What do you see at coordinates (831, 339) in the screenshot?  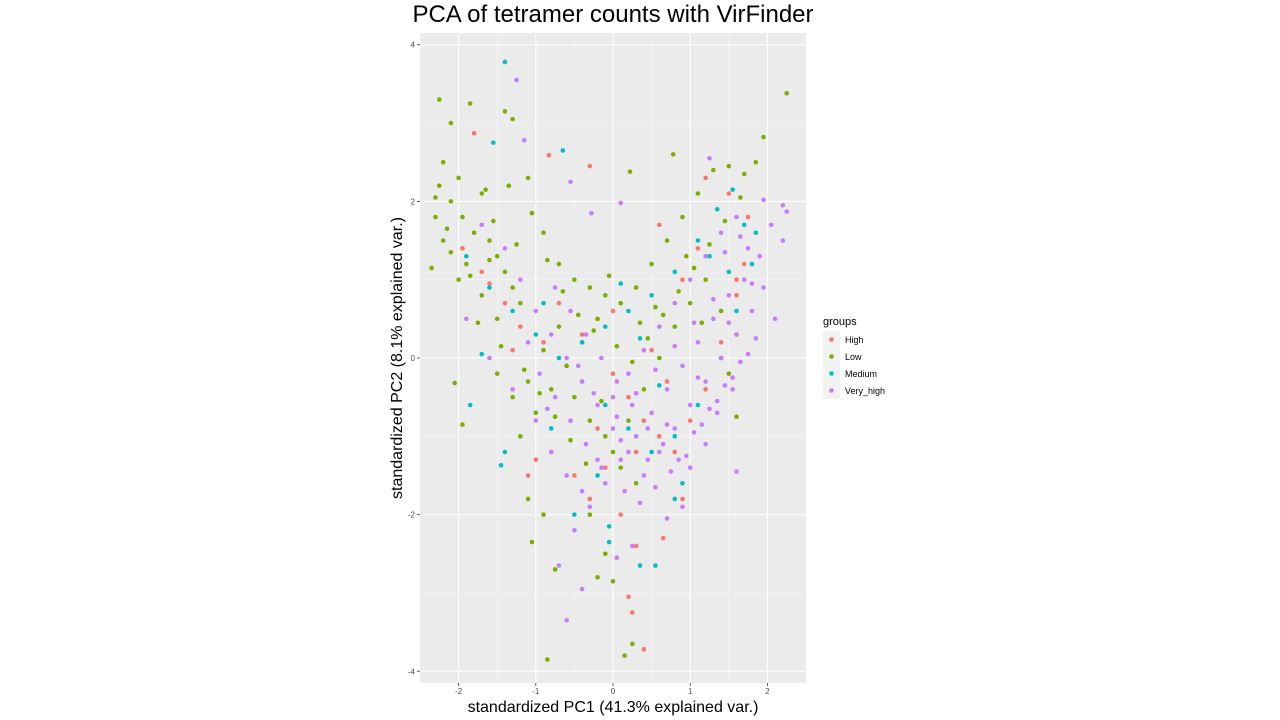 I see `legend-key-high` at bounding box center [831, 339].